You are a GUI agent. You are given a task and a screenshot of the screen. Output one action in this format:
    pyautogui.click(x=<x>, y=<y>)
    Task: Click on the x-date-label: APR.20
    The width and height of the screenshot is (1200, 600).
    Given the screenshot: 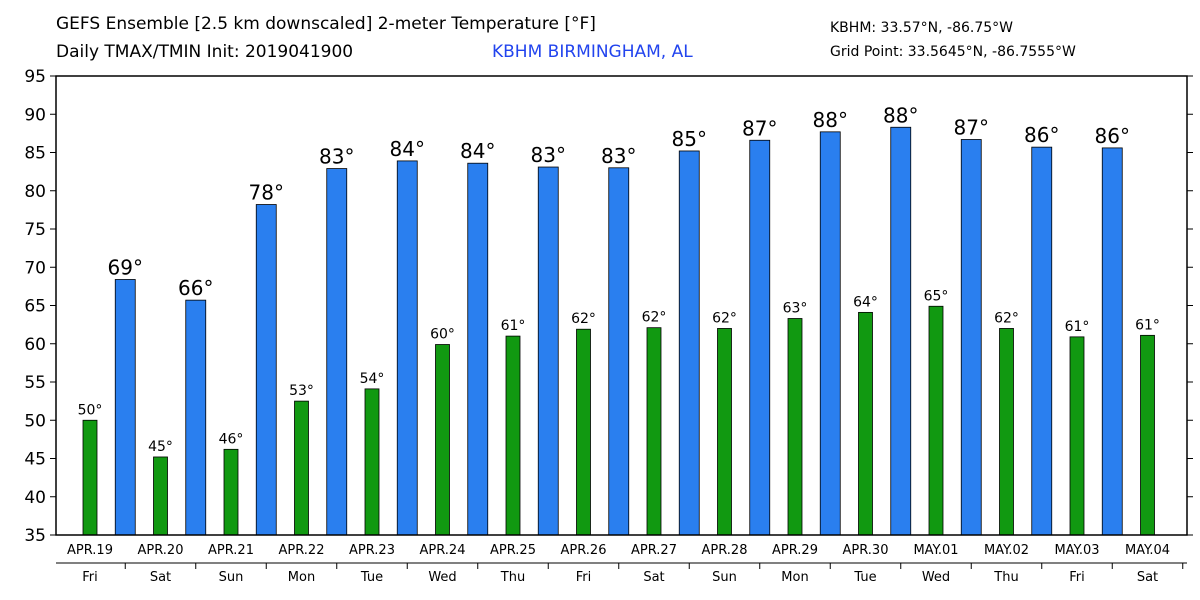 What is the action you would take?
    pyautogui.click(x=161, y=550)
    